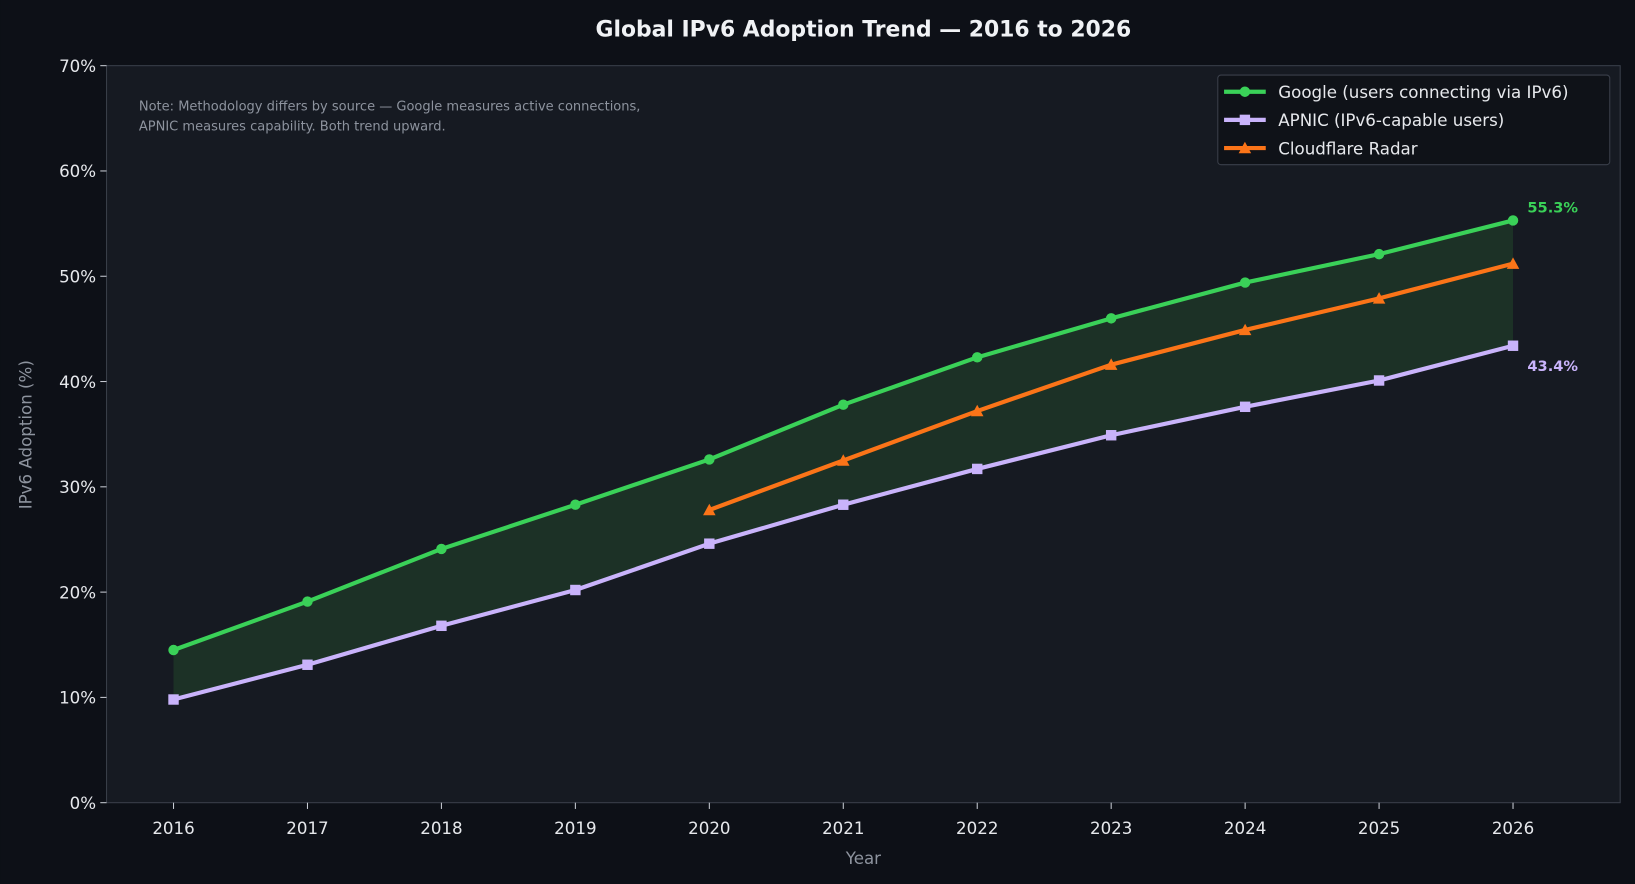 The width and height of the screenshot is (1635, 884). Describe the element at coordinates (1552, 208) in the screenshot. I see `google-end-label: 55.3%` at that location.